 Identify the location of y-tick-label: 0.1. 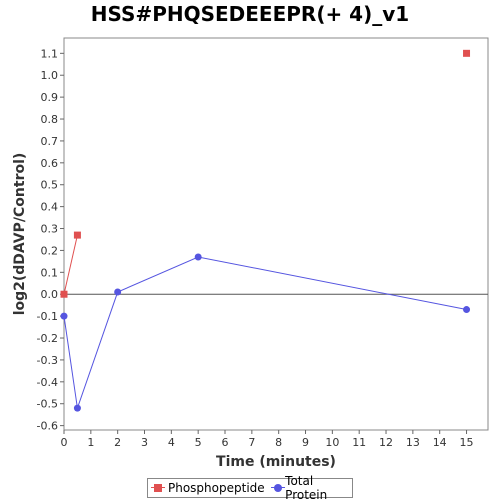
(50, 272).